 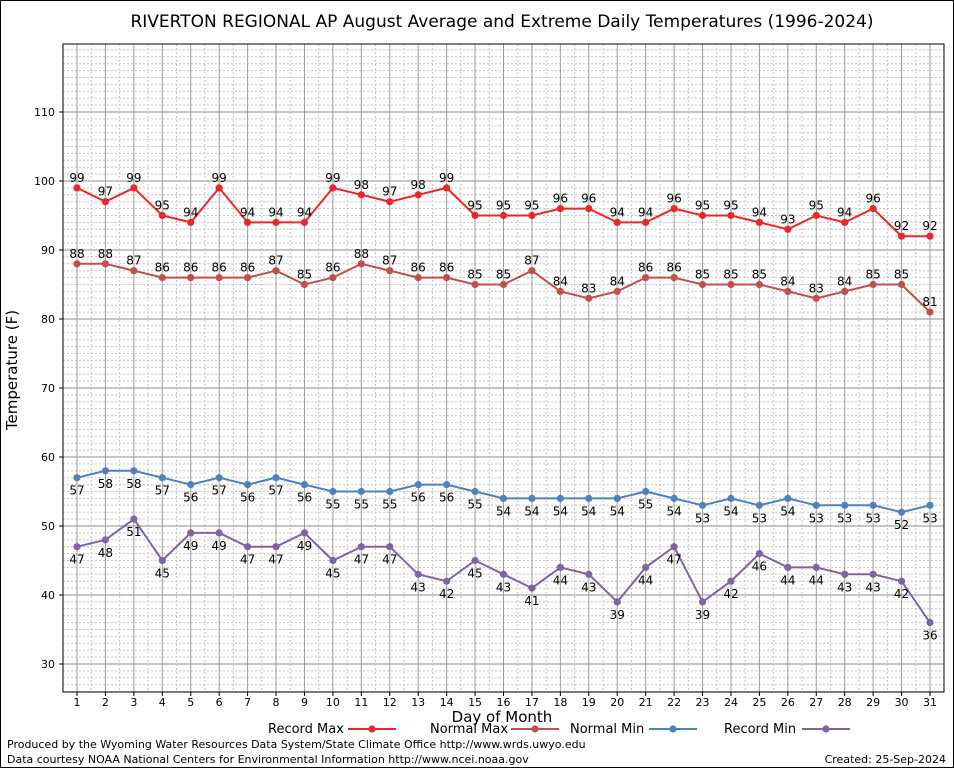 What do you see at coordinates (469, 729) in the screenshot?
I see `legend-label-normal-max: Normal Max` at bounding box center [469, 729].